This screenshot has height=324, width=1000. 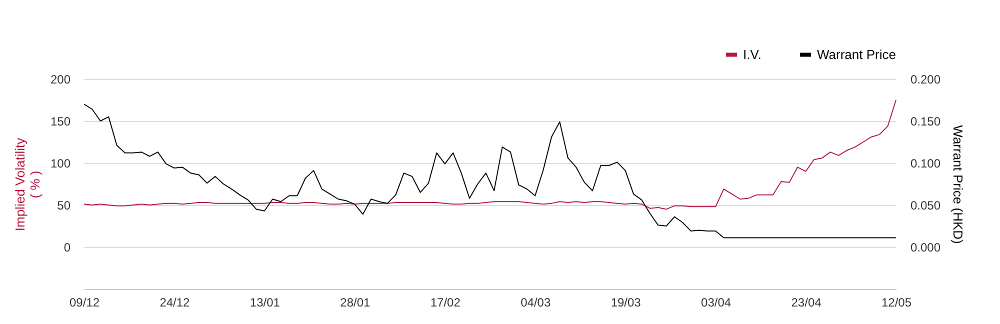 I want to click on y-axis-title: Implied Volatility ( % ), so click(x=27, y=184).